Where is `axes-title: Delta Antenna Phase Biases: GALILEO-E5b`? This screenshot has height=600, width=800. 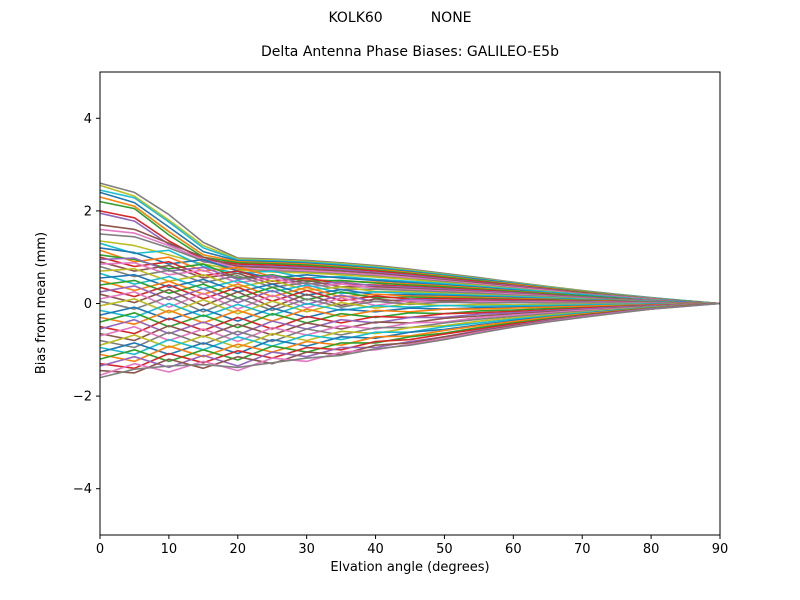 axes-title: Delta Antenna Phase Biases: GALILEO-E5b is located at coordinates (410, 52).